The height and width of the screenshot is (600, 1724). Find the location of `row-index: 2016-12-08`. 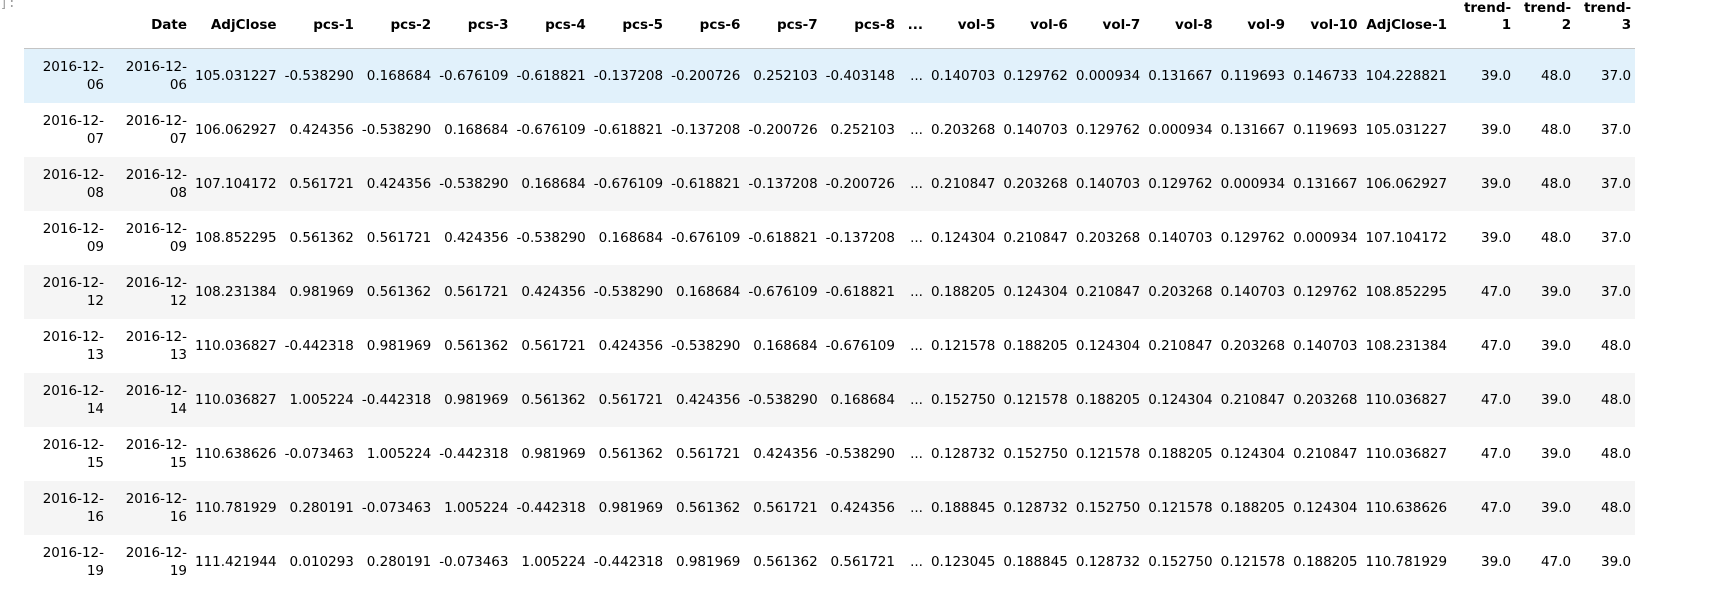

row-index: 2016-12-08 is located at coordinates (66, 184).